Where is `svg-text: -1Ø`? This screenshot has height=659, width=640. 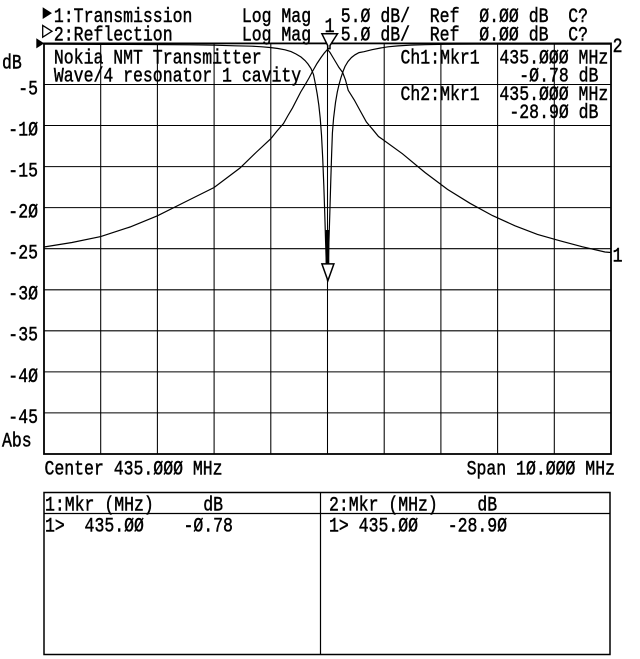 svg-text: -1Ø is located at coordinates (23, 130).